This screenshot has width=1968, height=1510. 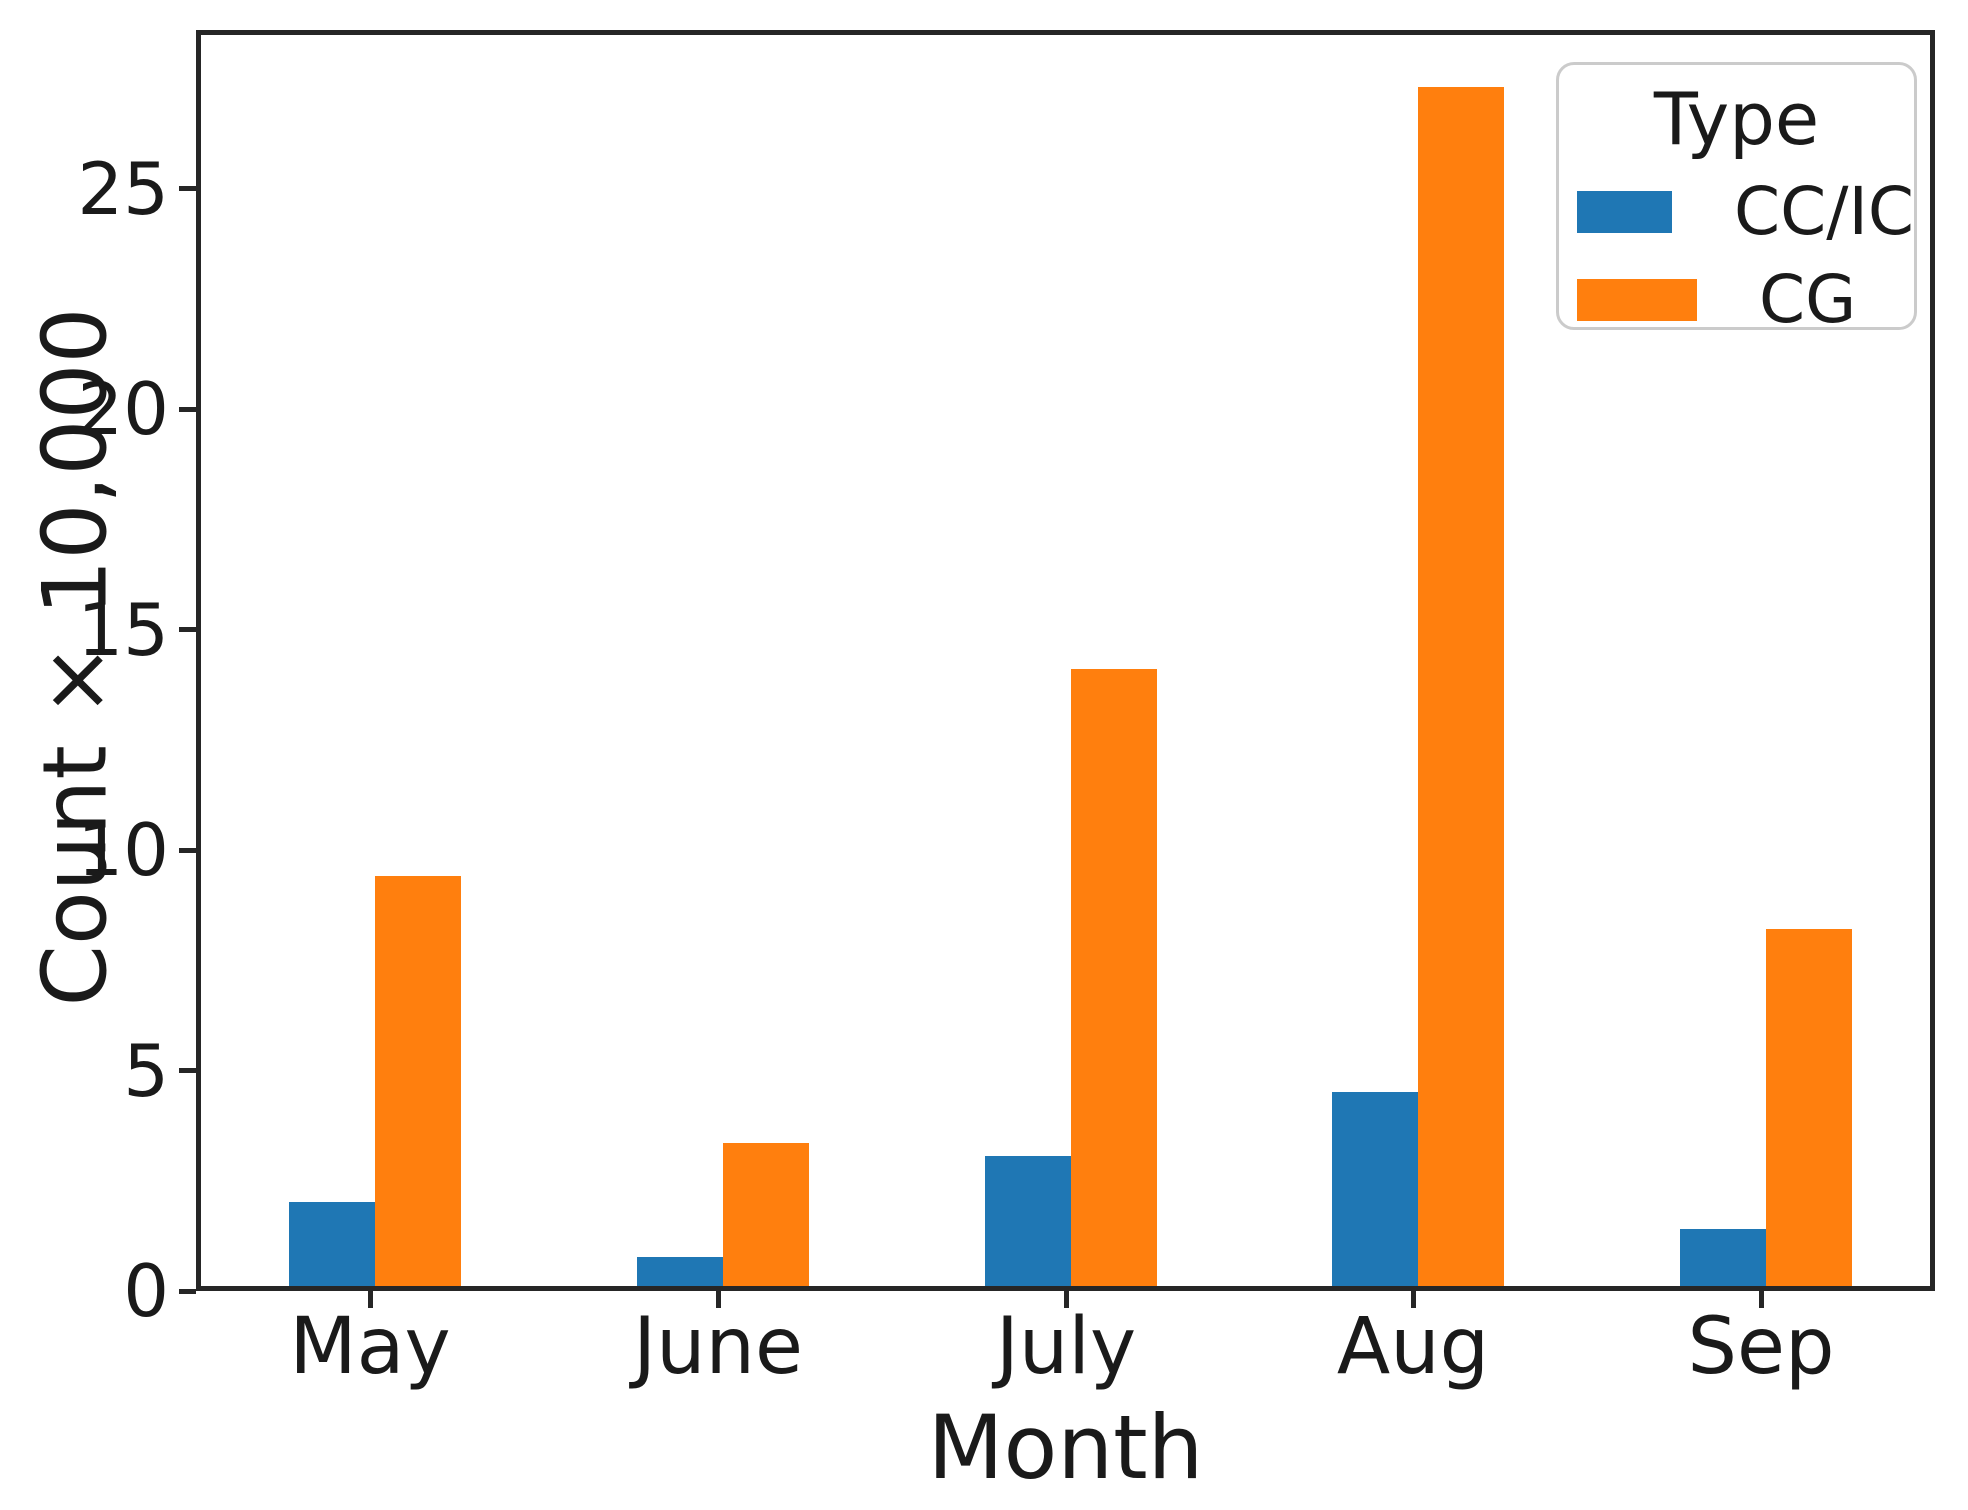 What do you see at coordinates (1065, 1447) in the screenshot?
I see `x-axis-label: Month` at bounding box center [1065, 1447].